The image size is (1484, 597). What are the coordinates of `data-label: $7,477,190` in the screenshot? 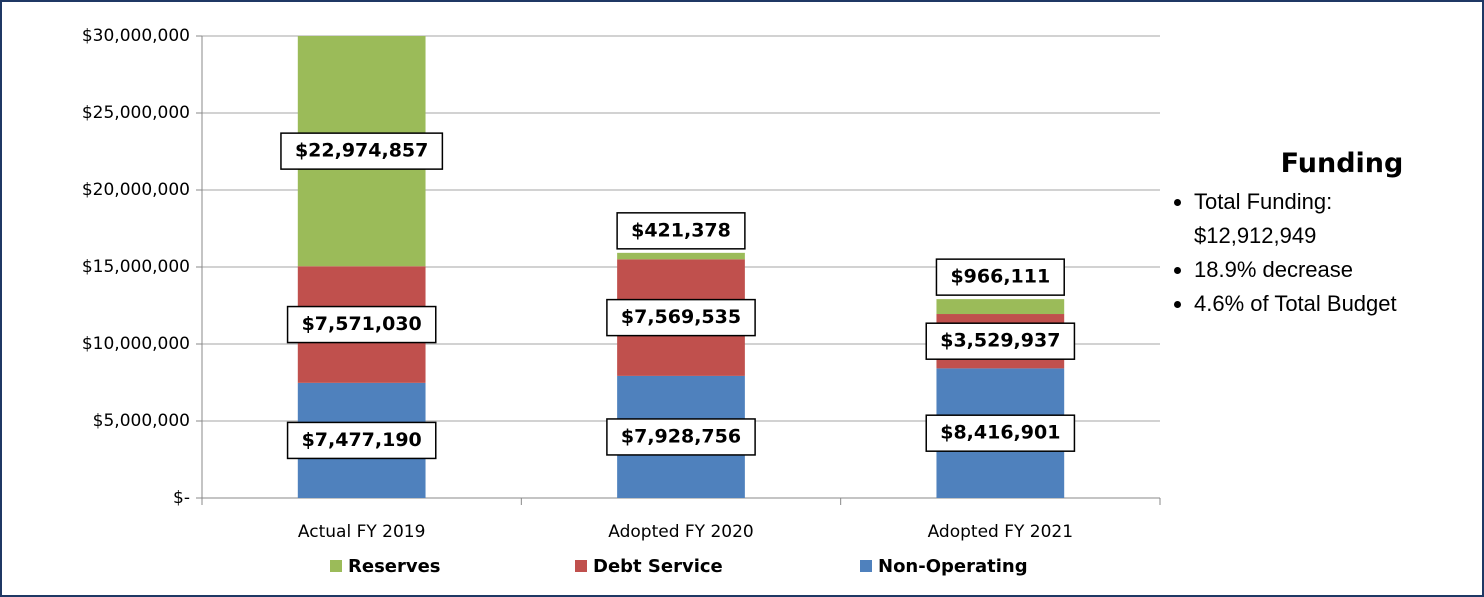 It's located at (362, 440).